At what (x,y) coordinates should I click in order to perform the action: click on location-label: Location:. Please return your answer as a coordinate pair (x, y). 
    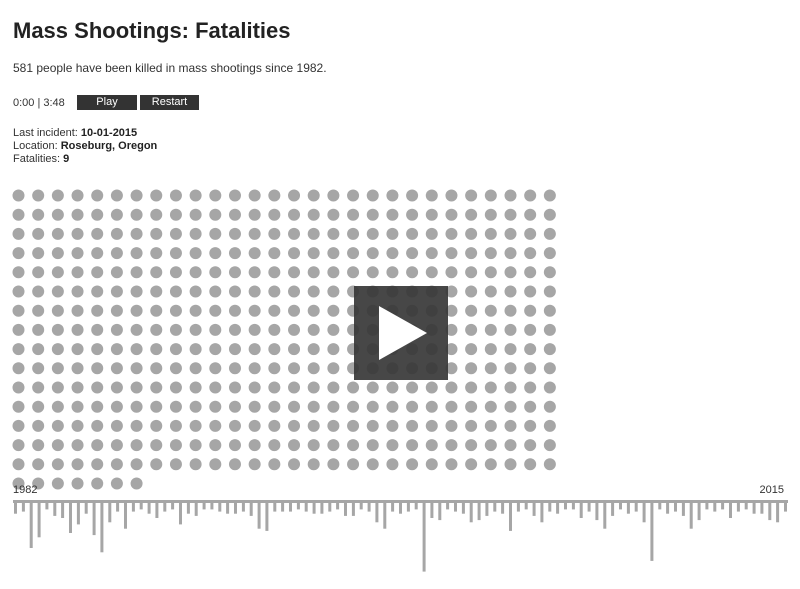
    Looking at the image, I should click on (35, 146).